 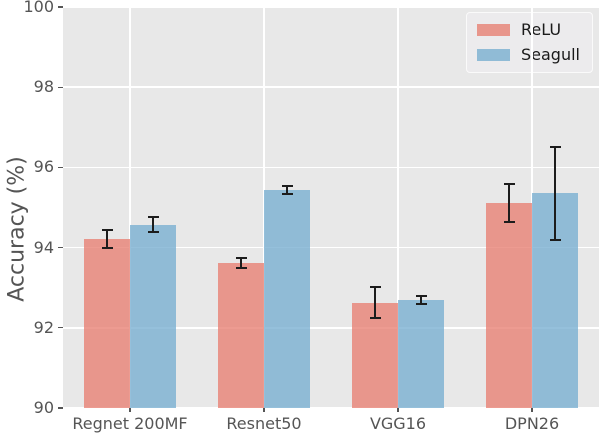 I want to click on y-tick-label: 96, so click(x=43, y=167).